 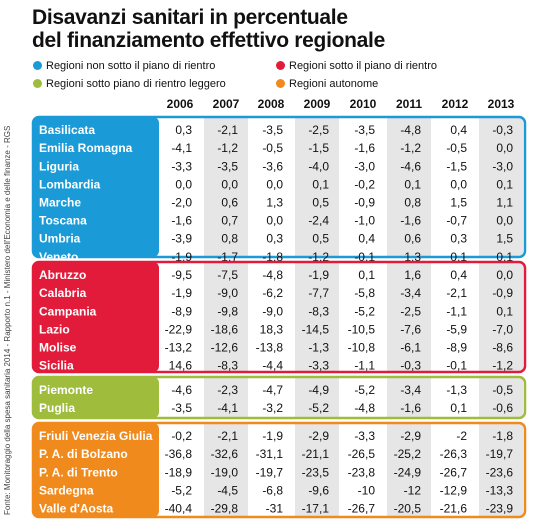 What do you see at coordinates (408, 508) in the screenshot?
I see `cell-value: -20,5` at bounding box center [408, 508].